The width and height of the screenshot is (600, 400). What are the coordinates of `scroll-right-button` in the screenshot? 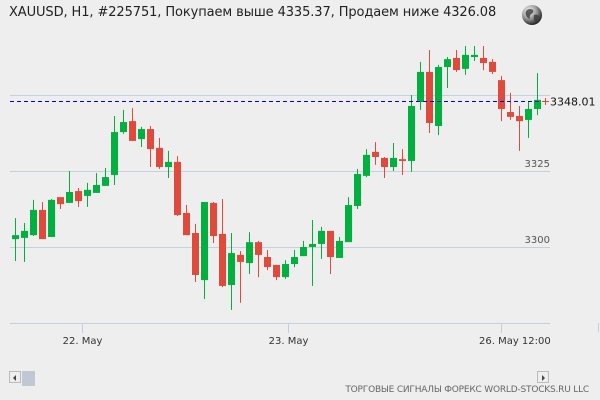 It's located at (543, 377).